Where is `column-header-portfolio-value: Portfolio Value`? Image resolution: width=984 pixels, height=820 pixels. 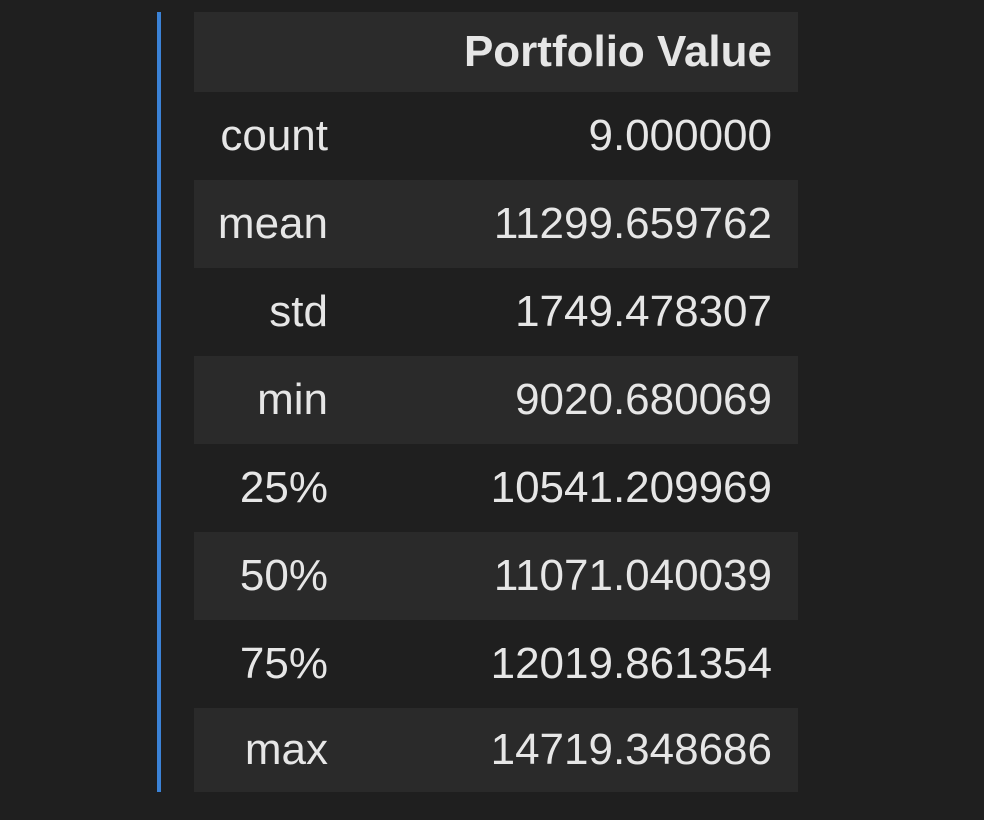 column-header-portfolio-value: Portfolio Value is located at coordinates (576, 52).